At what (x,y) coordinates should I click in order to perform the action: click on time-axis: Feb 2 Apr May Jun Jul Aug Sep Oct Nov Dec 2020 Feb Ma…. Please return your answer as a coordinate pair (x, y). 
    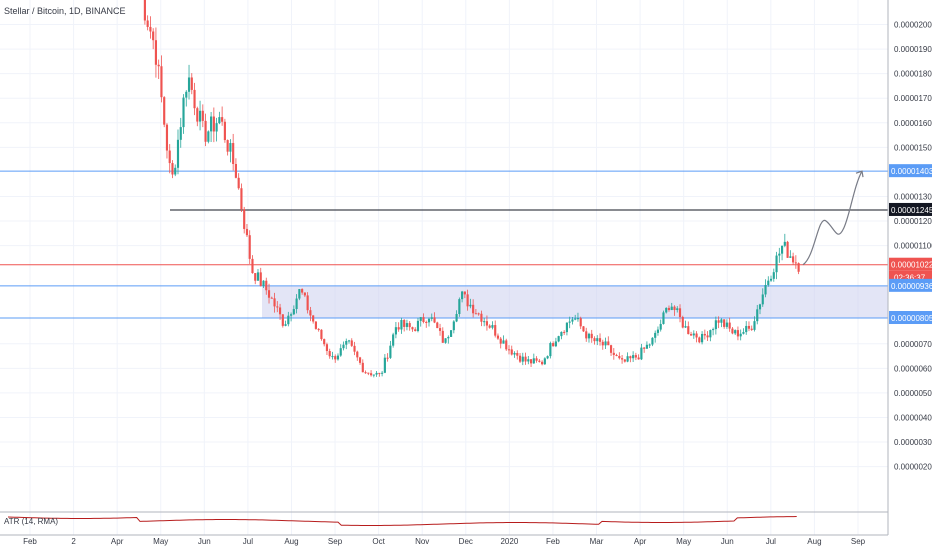
    Looking at the image, I should click on (444, 541).